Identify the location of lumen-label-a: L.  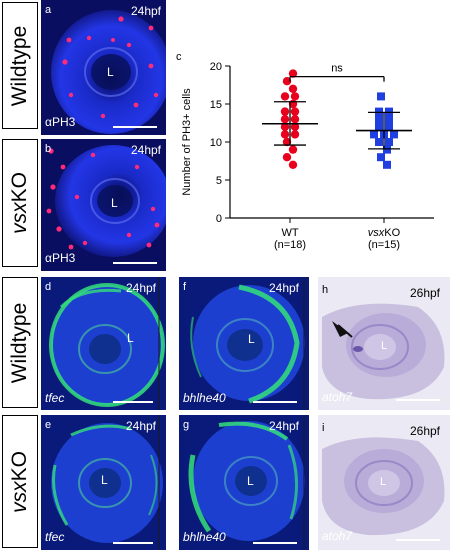
(110, 72).